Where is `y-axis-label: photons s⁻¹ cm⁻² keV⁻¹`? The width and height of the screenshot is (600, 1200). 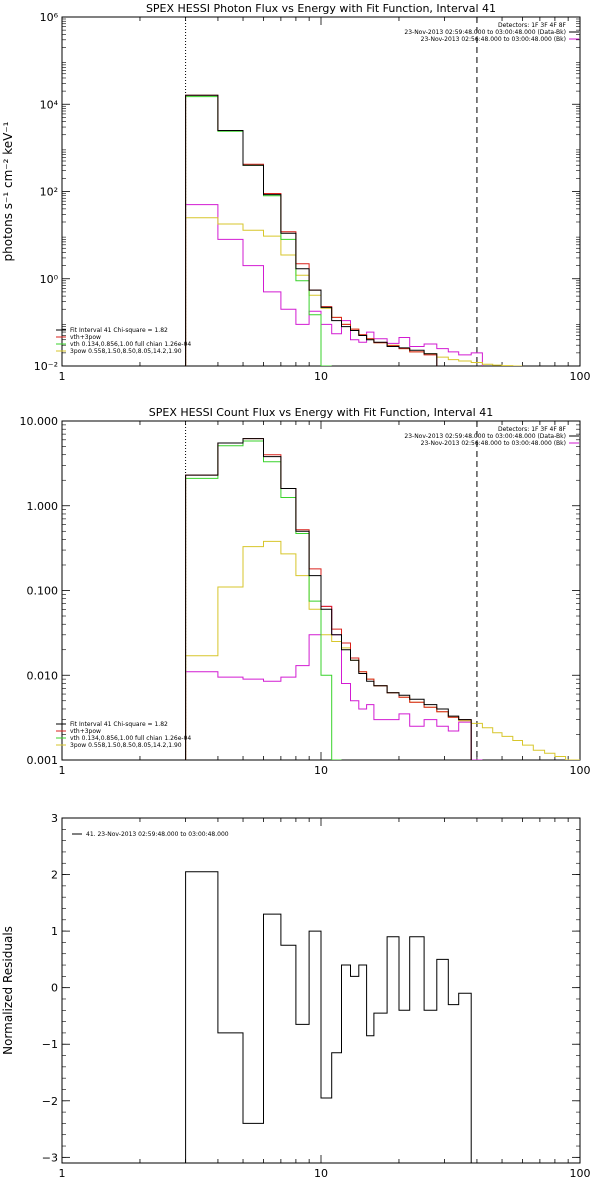
y-axis-label: photons s⁻¹ cm⁻² keV⁻¹ is located at coordinates (8, 191).